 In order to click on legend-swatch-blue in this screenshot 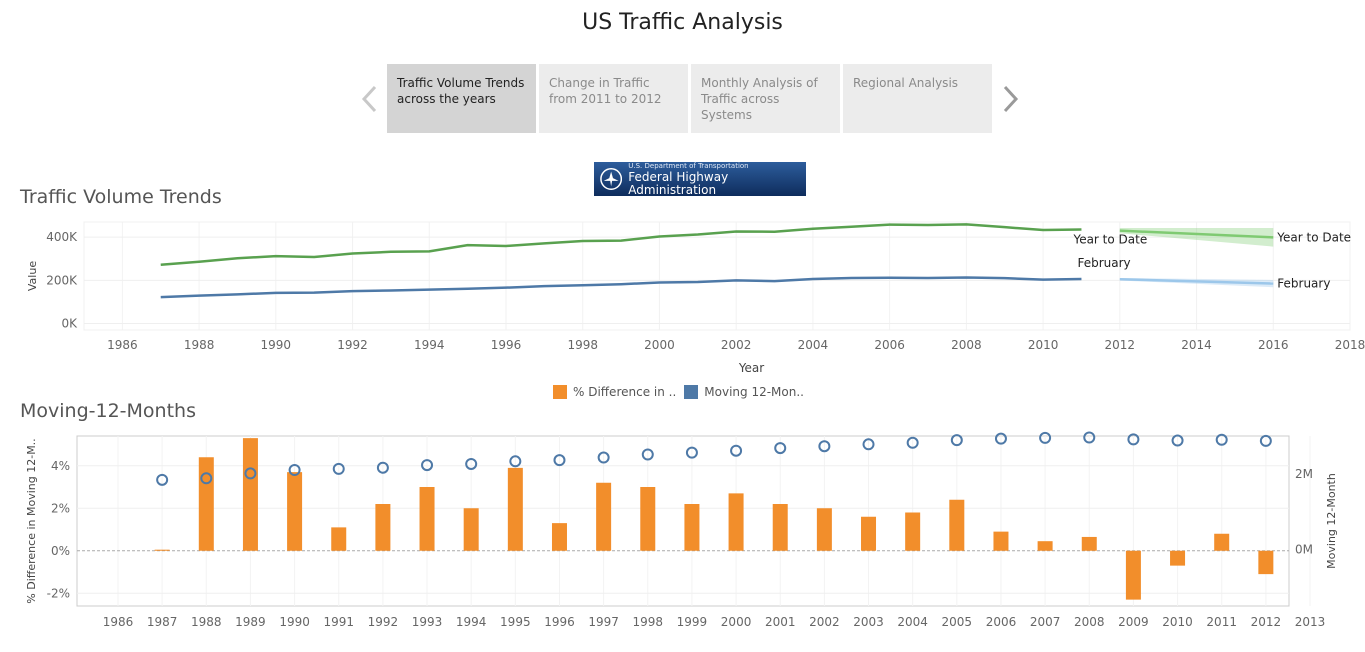, I will do `click(691, 392)`.